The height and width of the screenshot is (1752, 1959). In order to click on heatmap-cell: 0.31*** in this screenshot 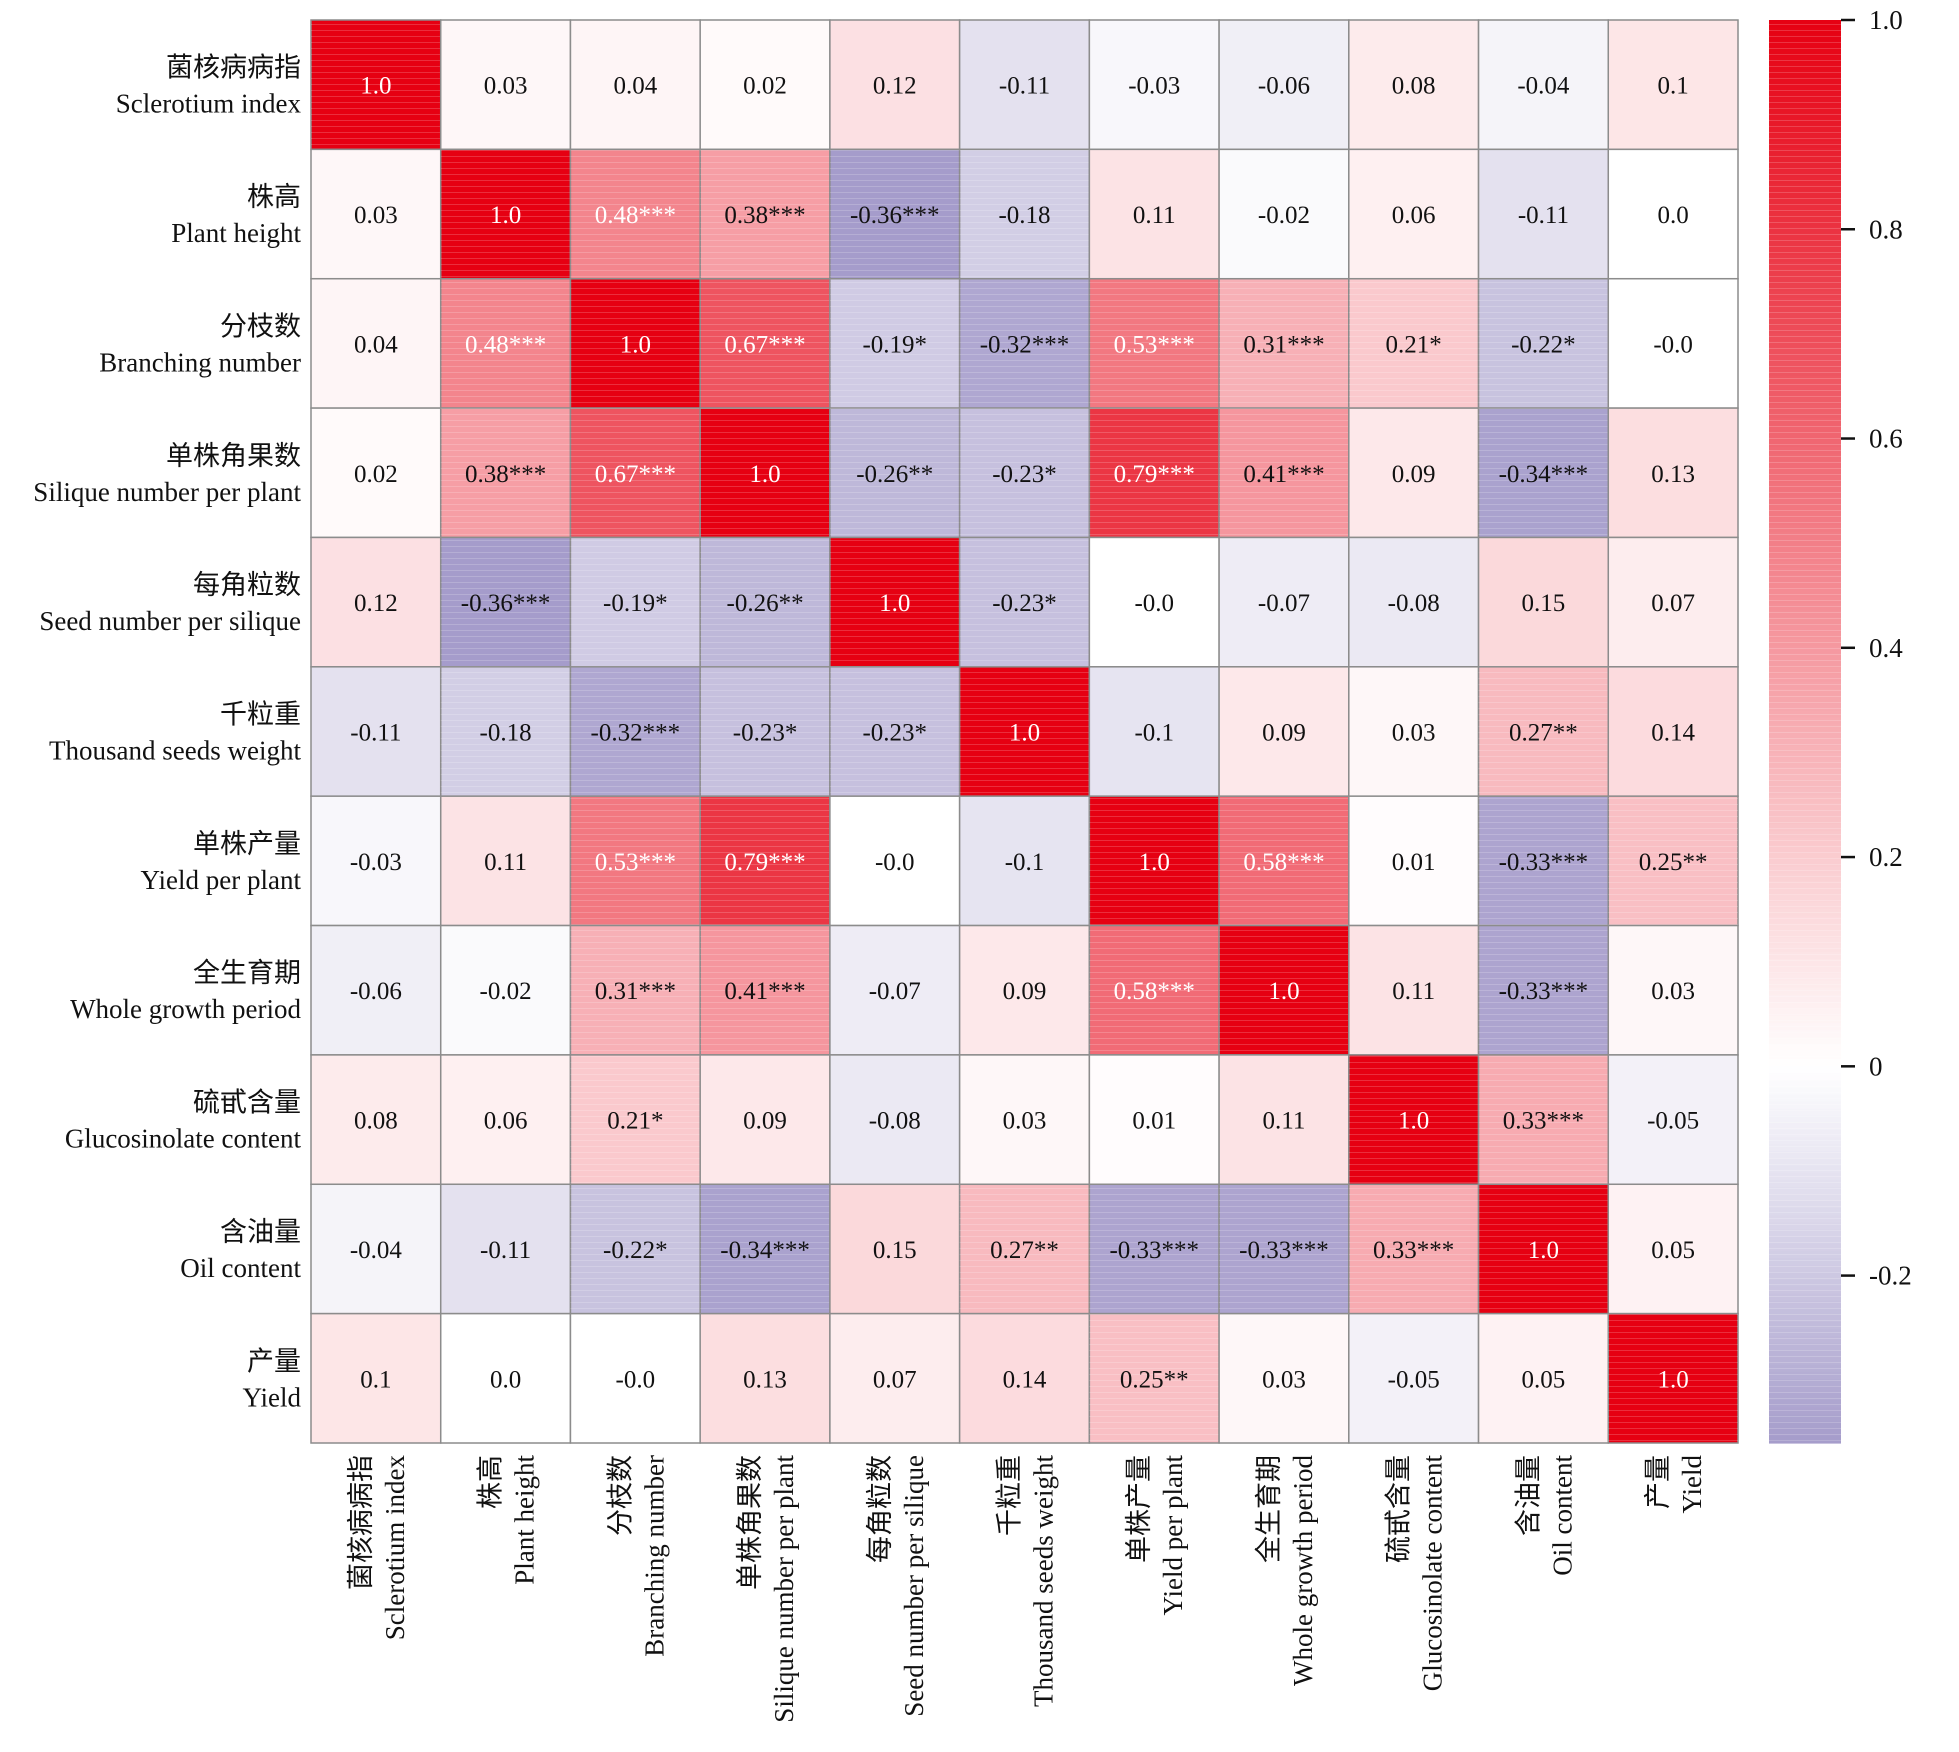, I will do `click(635, 990)`.